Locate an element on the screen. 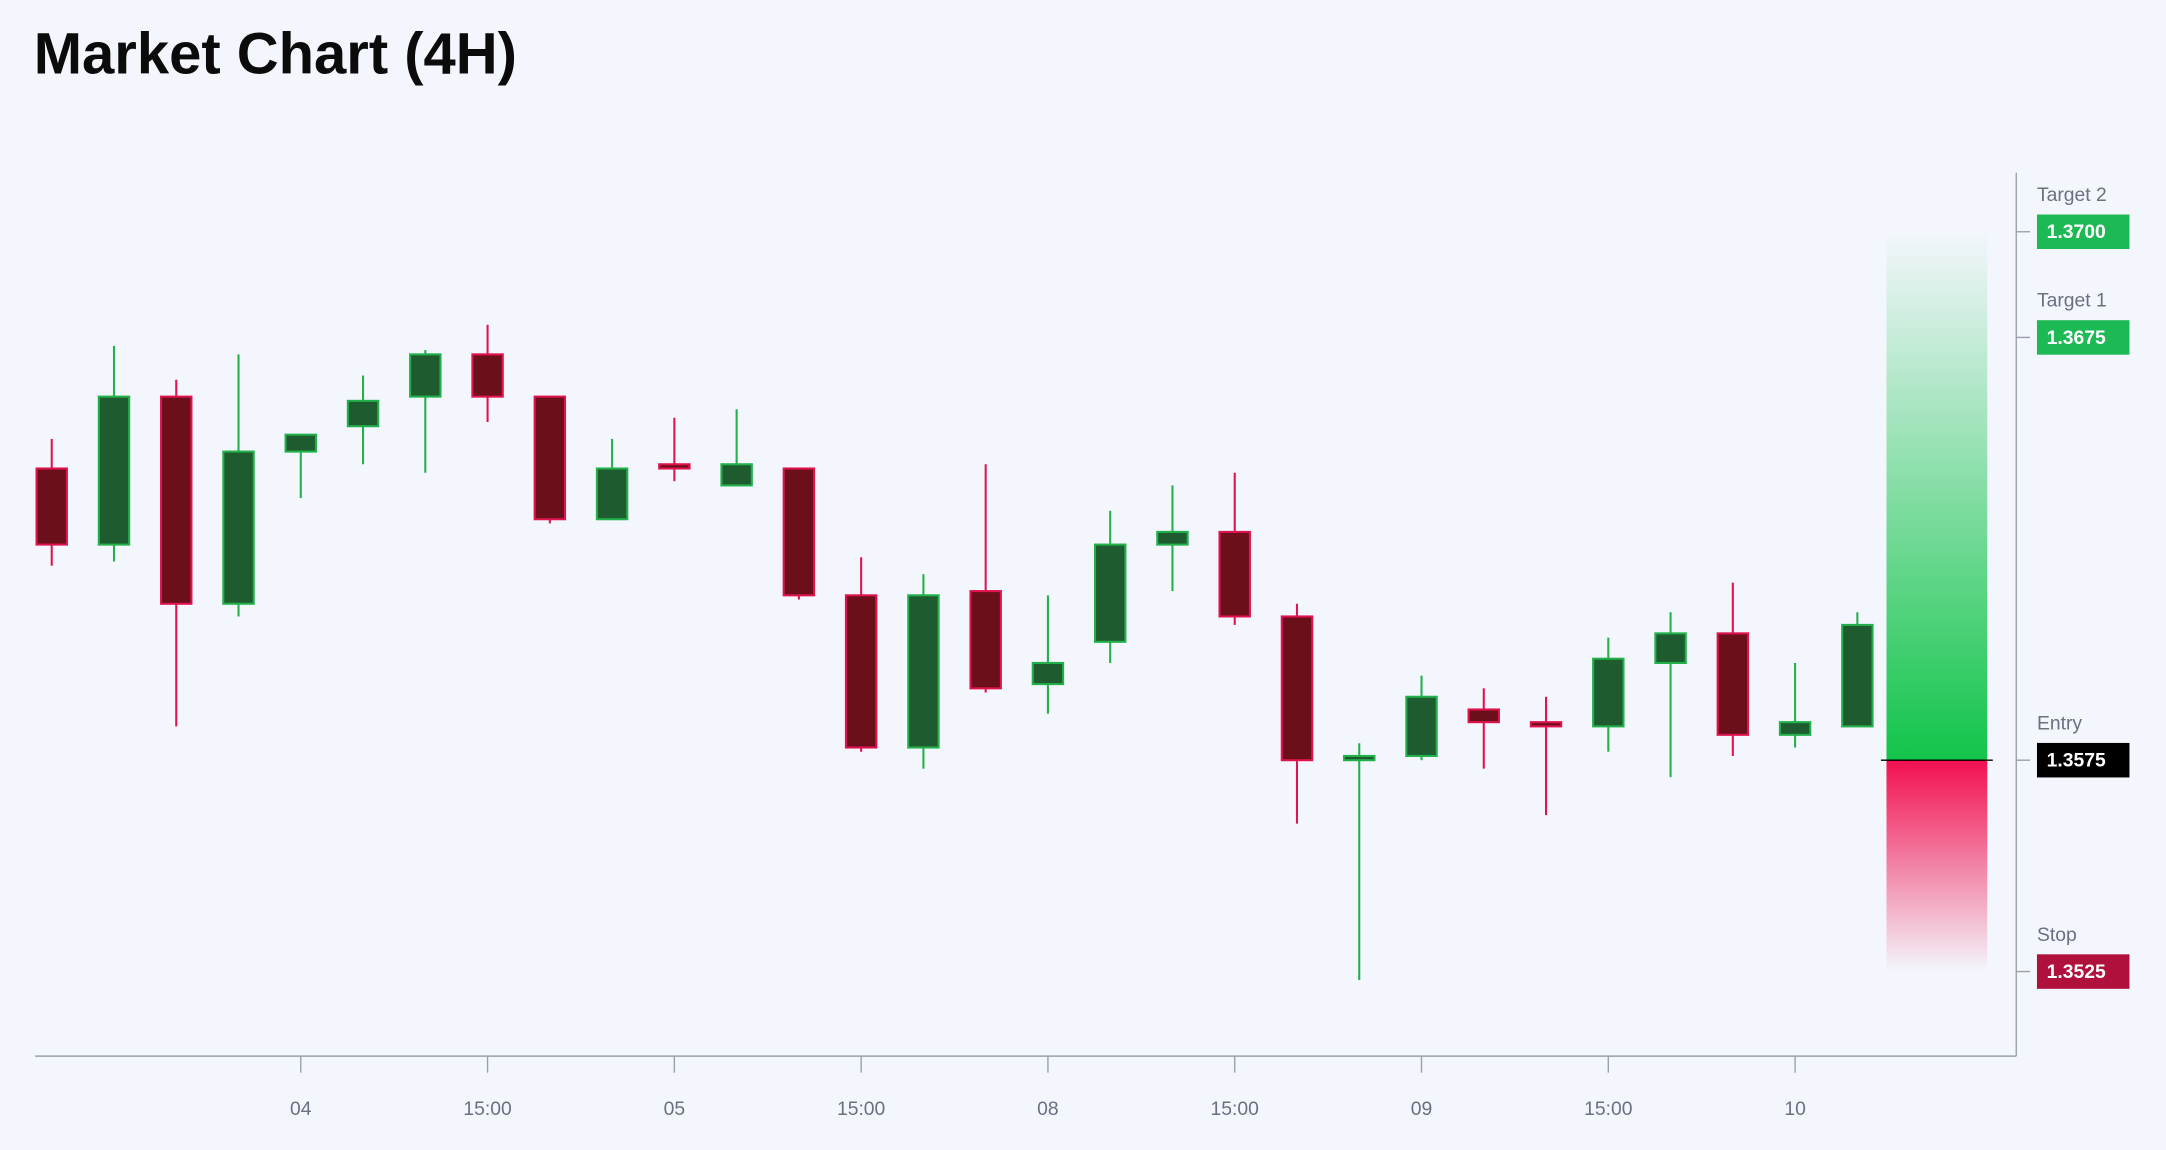 The height and width of the screenshot is (1150, 2166). level-label: 1.3575 is located at coordinates (2076, 761).